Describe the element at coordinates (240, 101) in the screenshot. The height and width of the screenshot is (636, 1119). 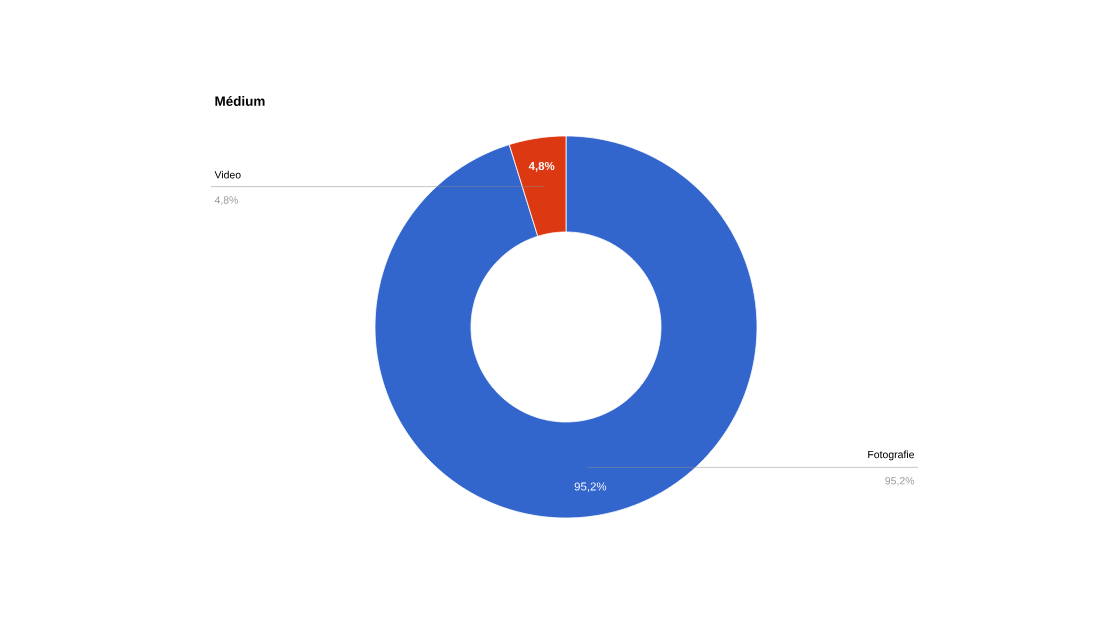
I see `chart-title: Médium` at that location.